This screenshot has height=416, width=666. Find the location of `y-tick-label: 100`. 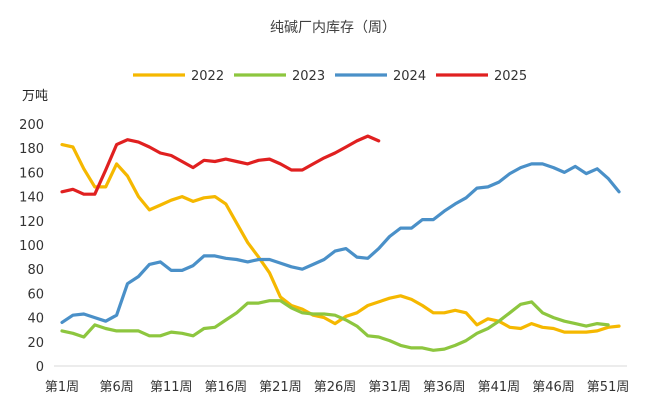

y-tick-label: 100 is located at coordinates (31, 246).